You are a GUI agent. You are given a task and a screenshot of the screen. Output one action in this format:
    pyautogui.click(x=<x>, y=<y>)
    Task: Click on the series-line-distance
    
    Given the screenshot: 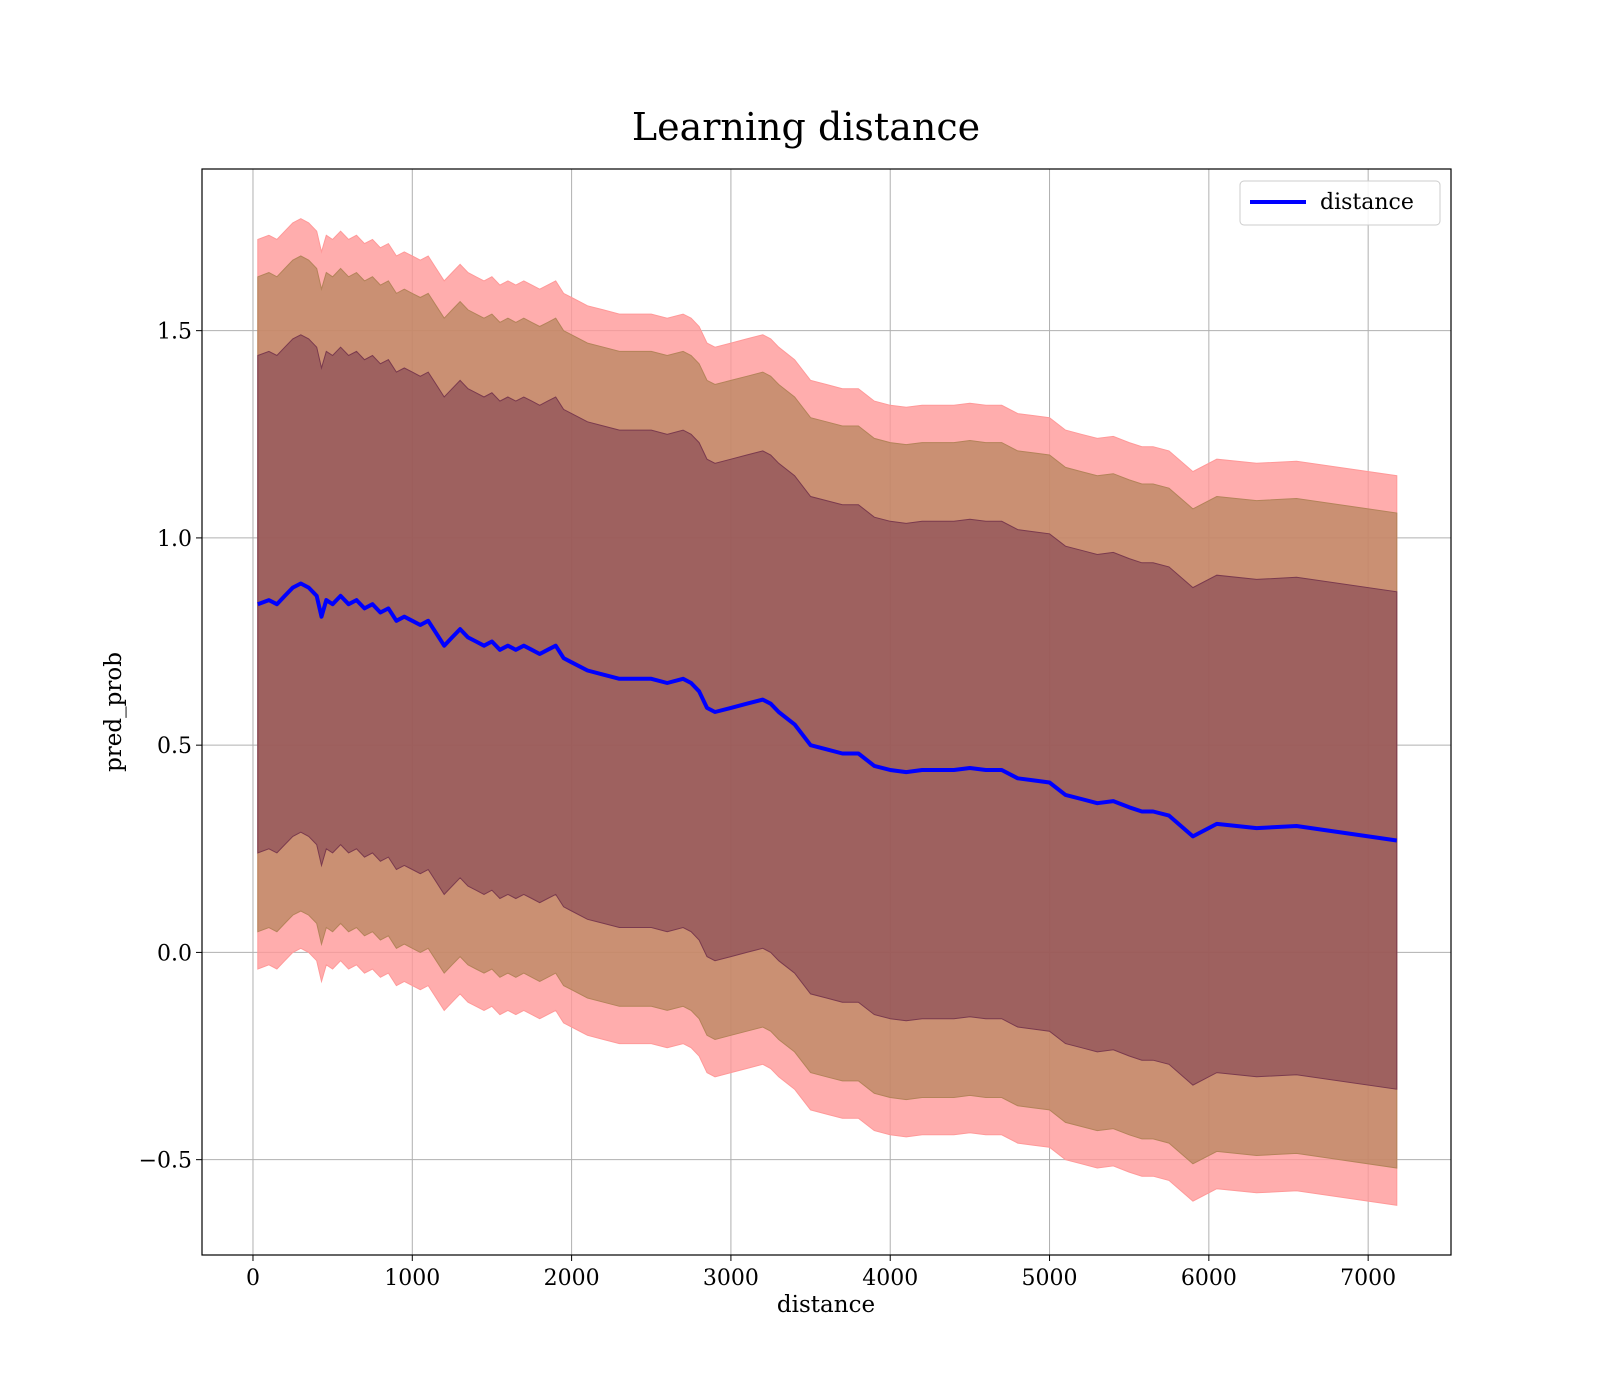 What is the action you would take?
    pyautogui.click(x=827, y=712)
    